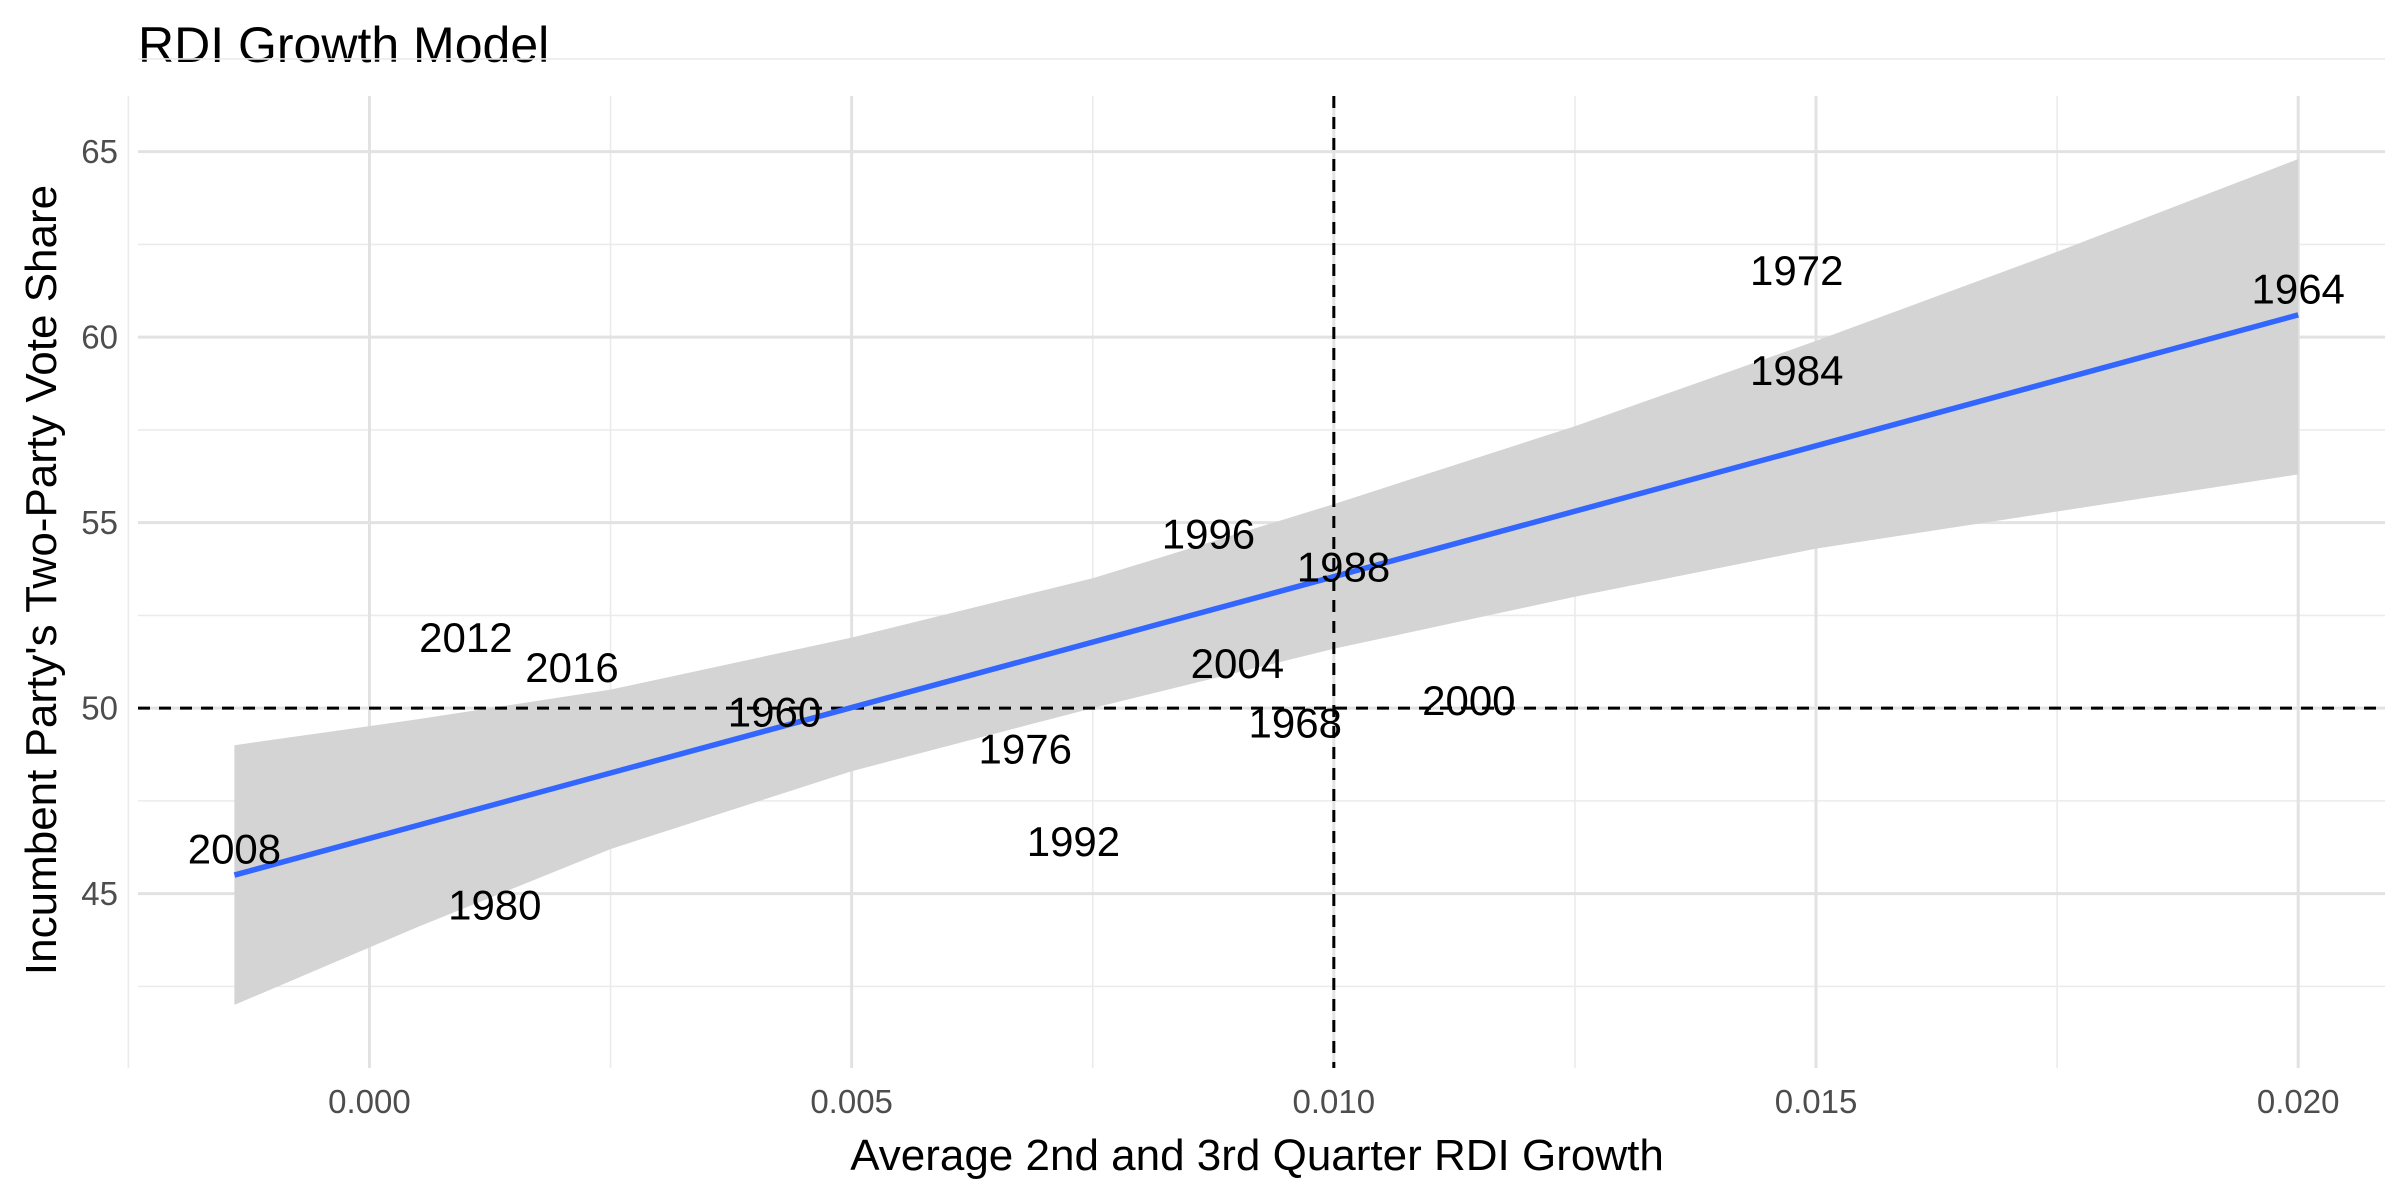 The width and height of the screenshot is (2400, 1200). I want to click on point-label-1960: 1960, so click(774, 711).